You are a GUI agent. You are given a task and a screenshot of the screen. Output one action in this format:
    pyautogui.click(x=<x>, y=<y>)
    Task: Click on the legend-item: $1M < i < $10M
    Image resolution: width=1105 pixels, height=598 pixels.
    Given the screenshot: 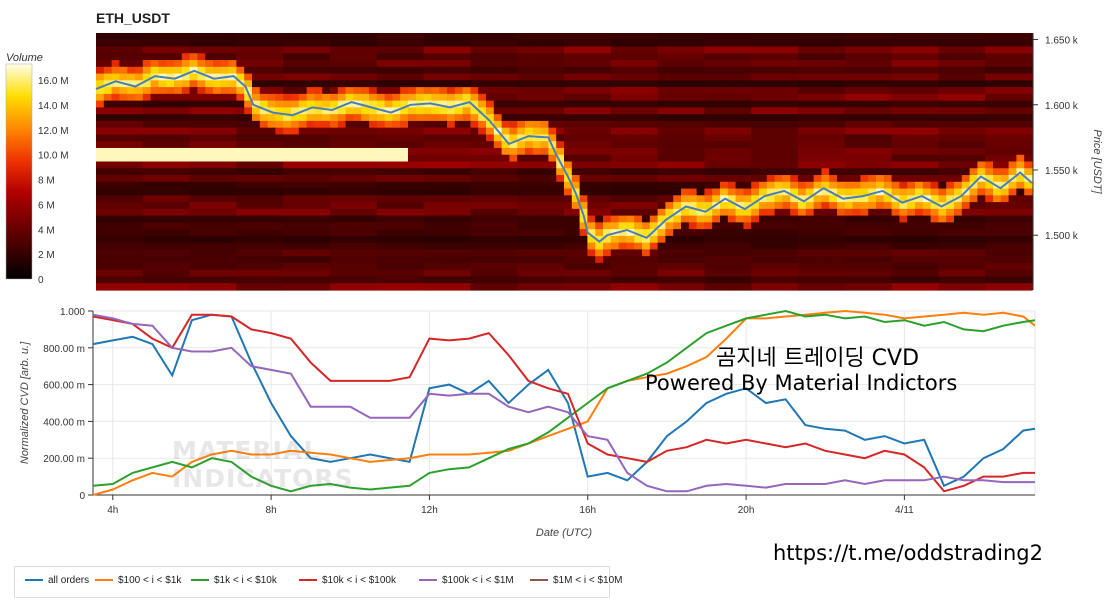 What is the action you would take?
    pyautogui.click(x=576, y=580)
    